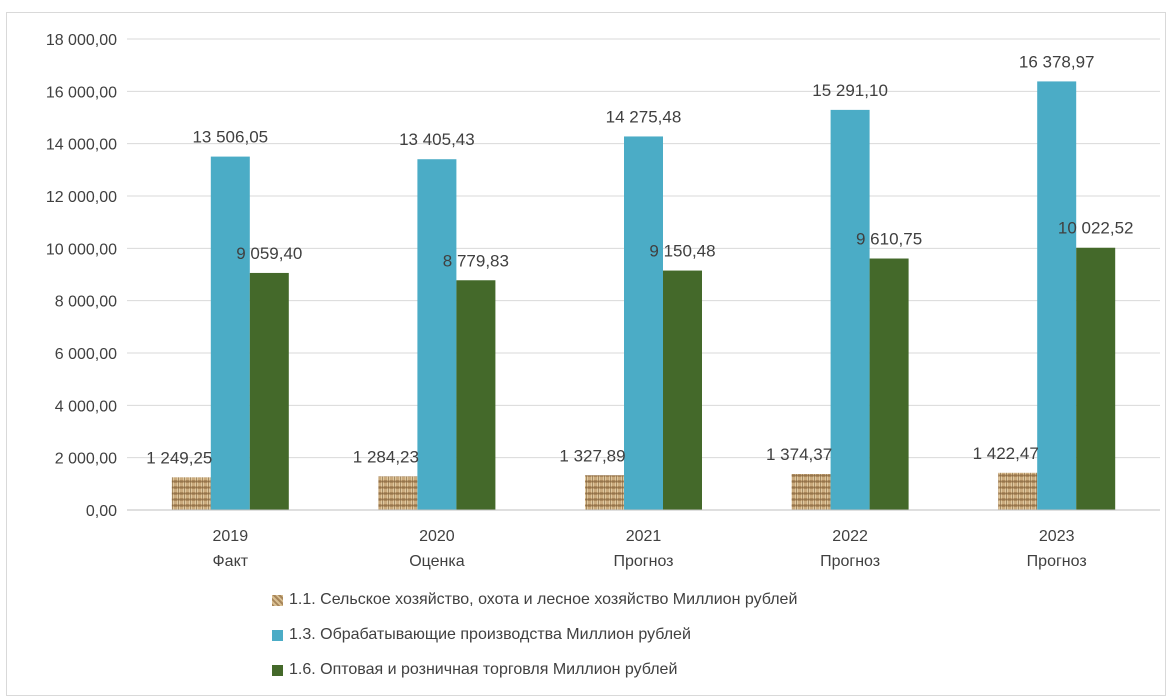 The height and width of the screenshot is (698, 1173). I want to click on data-label: 16 378,97, so click(1057, 61).